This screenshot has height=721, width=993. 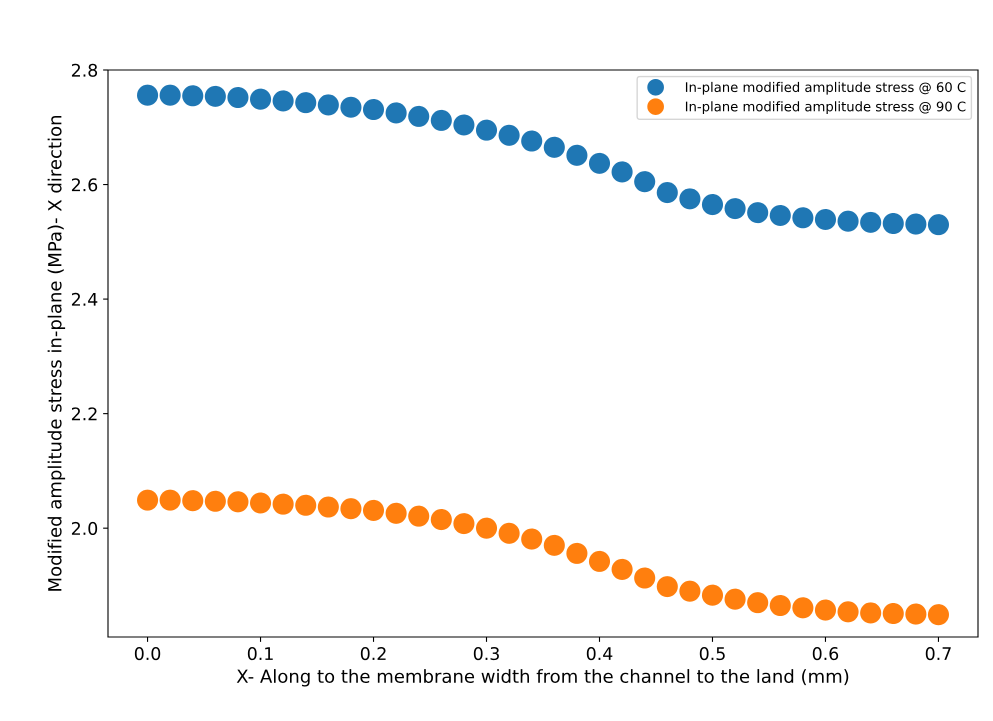 What do you see at coordinates (825, 653) in the screenshot?
I see `x-tick-label: 0.6` at bounding box center [825, 653].